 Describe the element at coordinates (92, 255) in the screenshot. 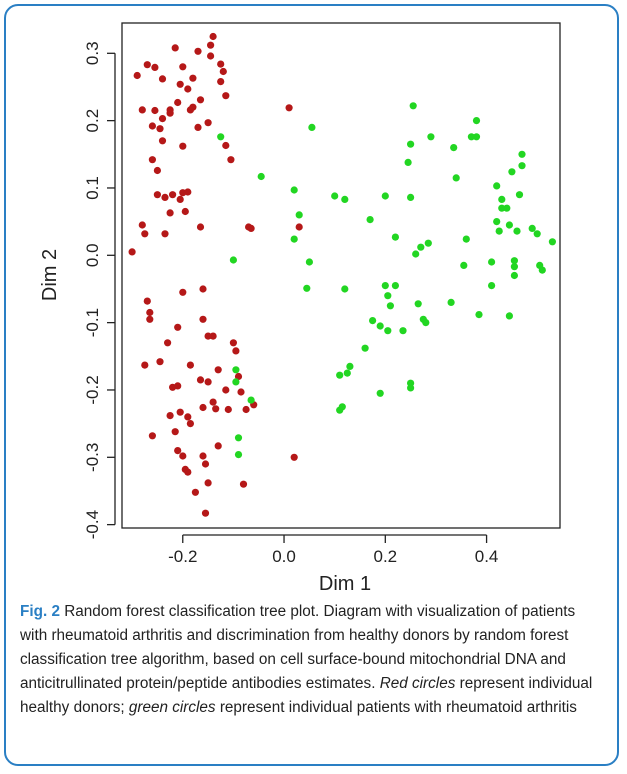

I see `y-tick-label: 0.0` at that location.